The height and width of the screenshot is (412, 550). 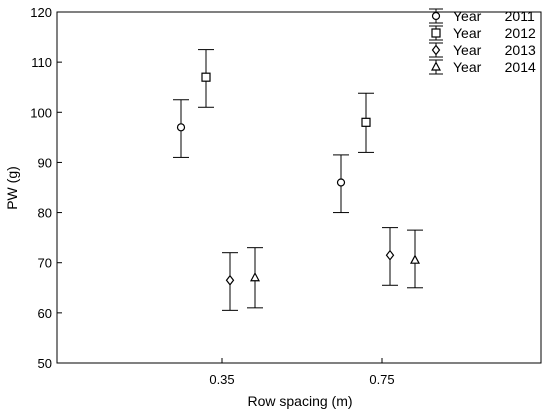 What do you see at coordinates (46, 188) in the screenshot?
I see `y-axis: 50 60 70 80 90 100 110 120` at bounding box center [46, 188].